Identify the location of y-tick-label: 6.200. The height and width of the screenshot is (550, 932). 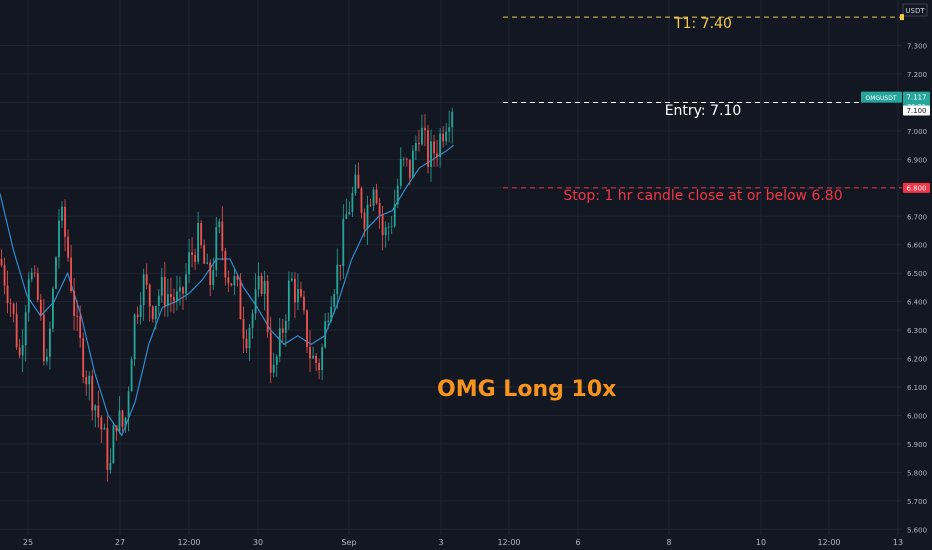
(917, 360).